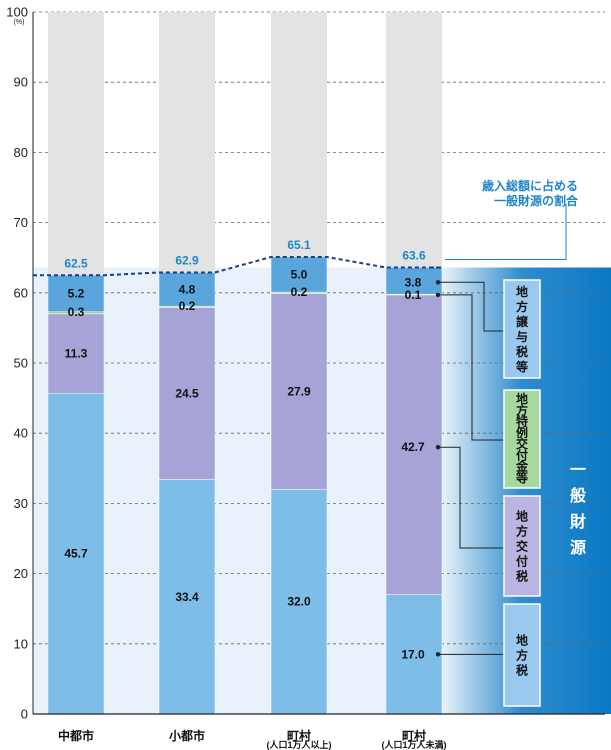 This screenshot has height=750, width=611. I want to click on bar-value-label: 17.0, so click(413, 654).